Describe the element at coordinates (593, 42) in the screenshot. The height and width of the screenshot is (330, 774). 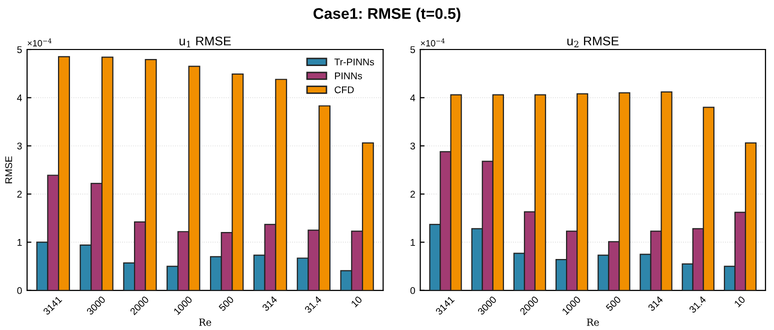
I see `chart-title: u$_{2}$ RMSE` at that location.